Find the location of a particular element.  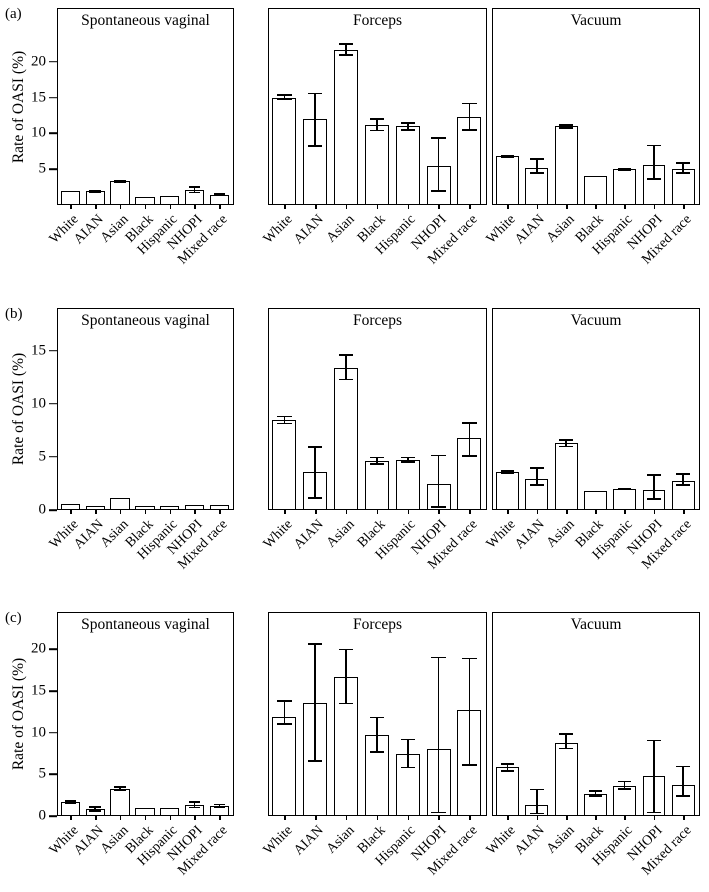

panel-title: Spontaneous vaginal is located at coordinates (145, 320).